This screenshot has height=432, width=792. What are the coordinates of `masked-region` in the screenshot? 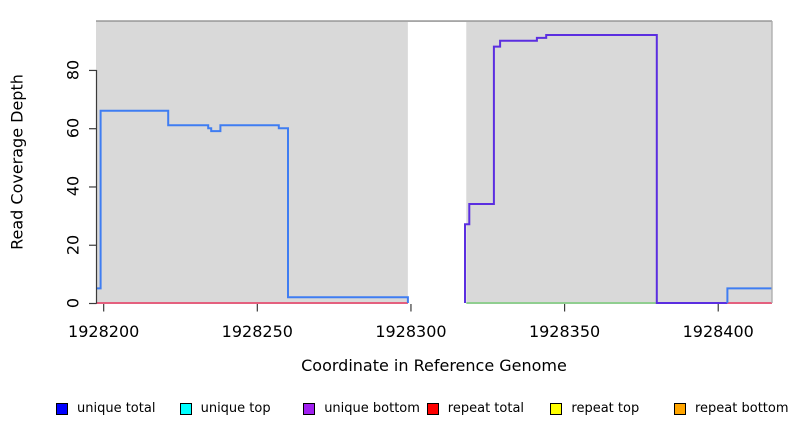 It's located at (437, 163).